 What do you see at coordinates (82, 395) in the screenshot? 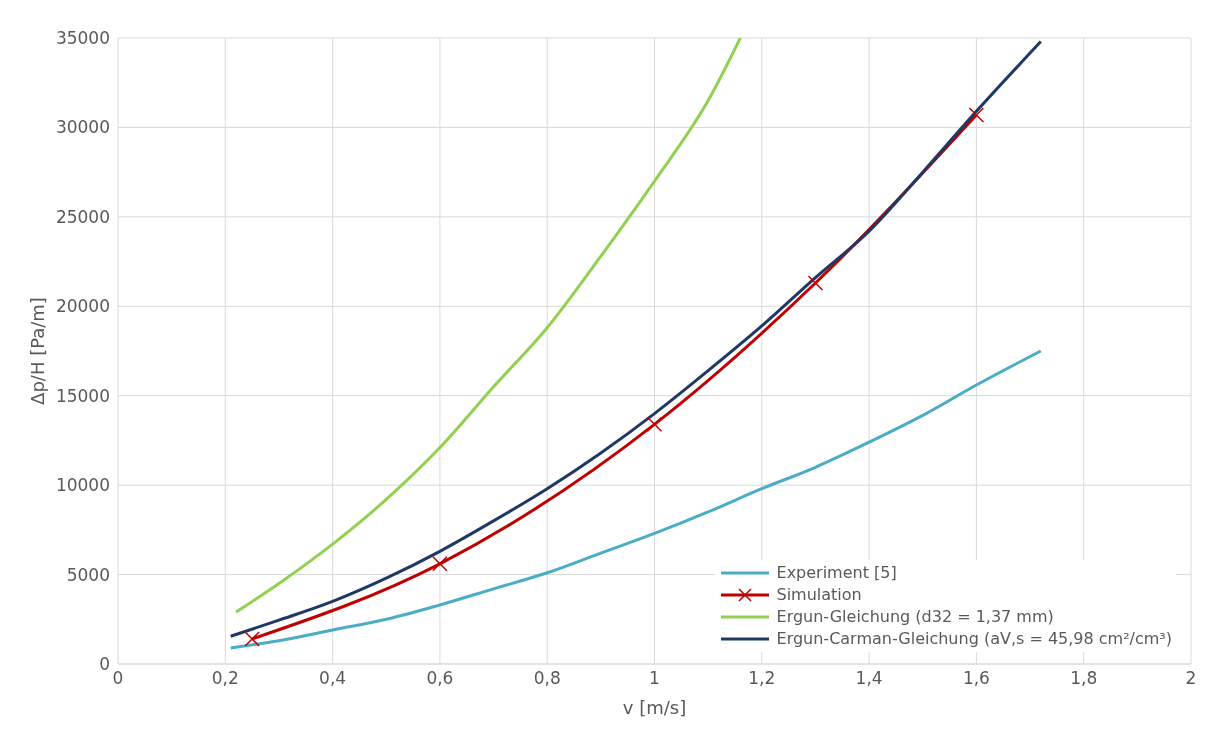
I see `y-tick-label: 15000` at bounding box center [82, 395].